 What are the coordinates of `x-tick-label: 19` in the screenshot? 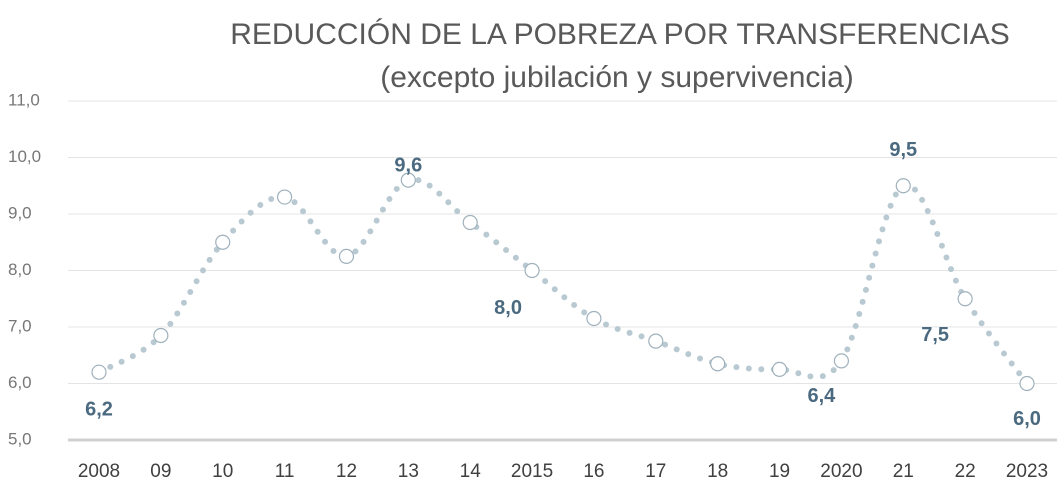 It's located at (779, 471).